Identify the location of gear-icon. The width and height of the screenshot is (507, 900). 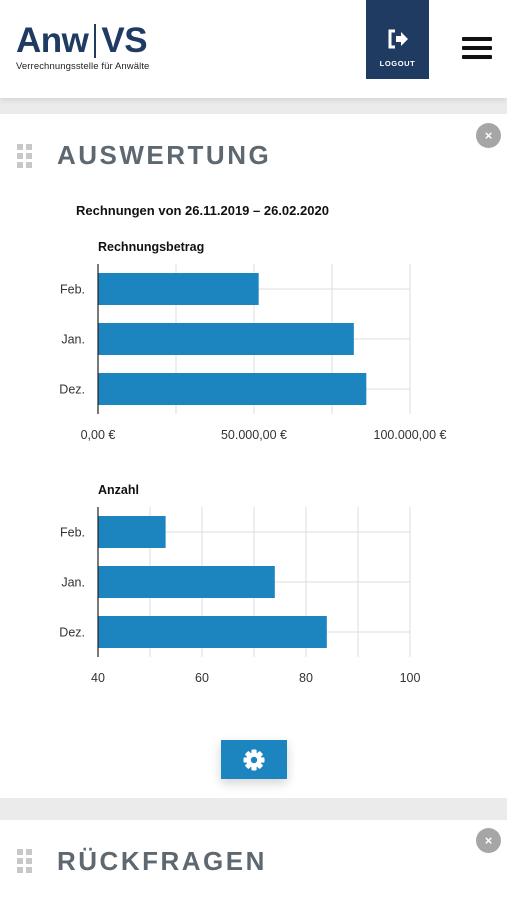
(254, 760).